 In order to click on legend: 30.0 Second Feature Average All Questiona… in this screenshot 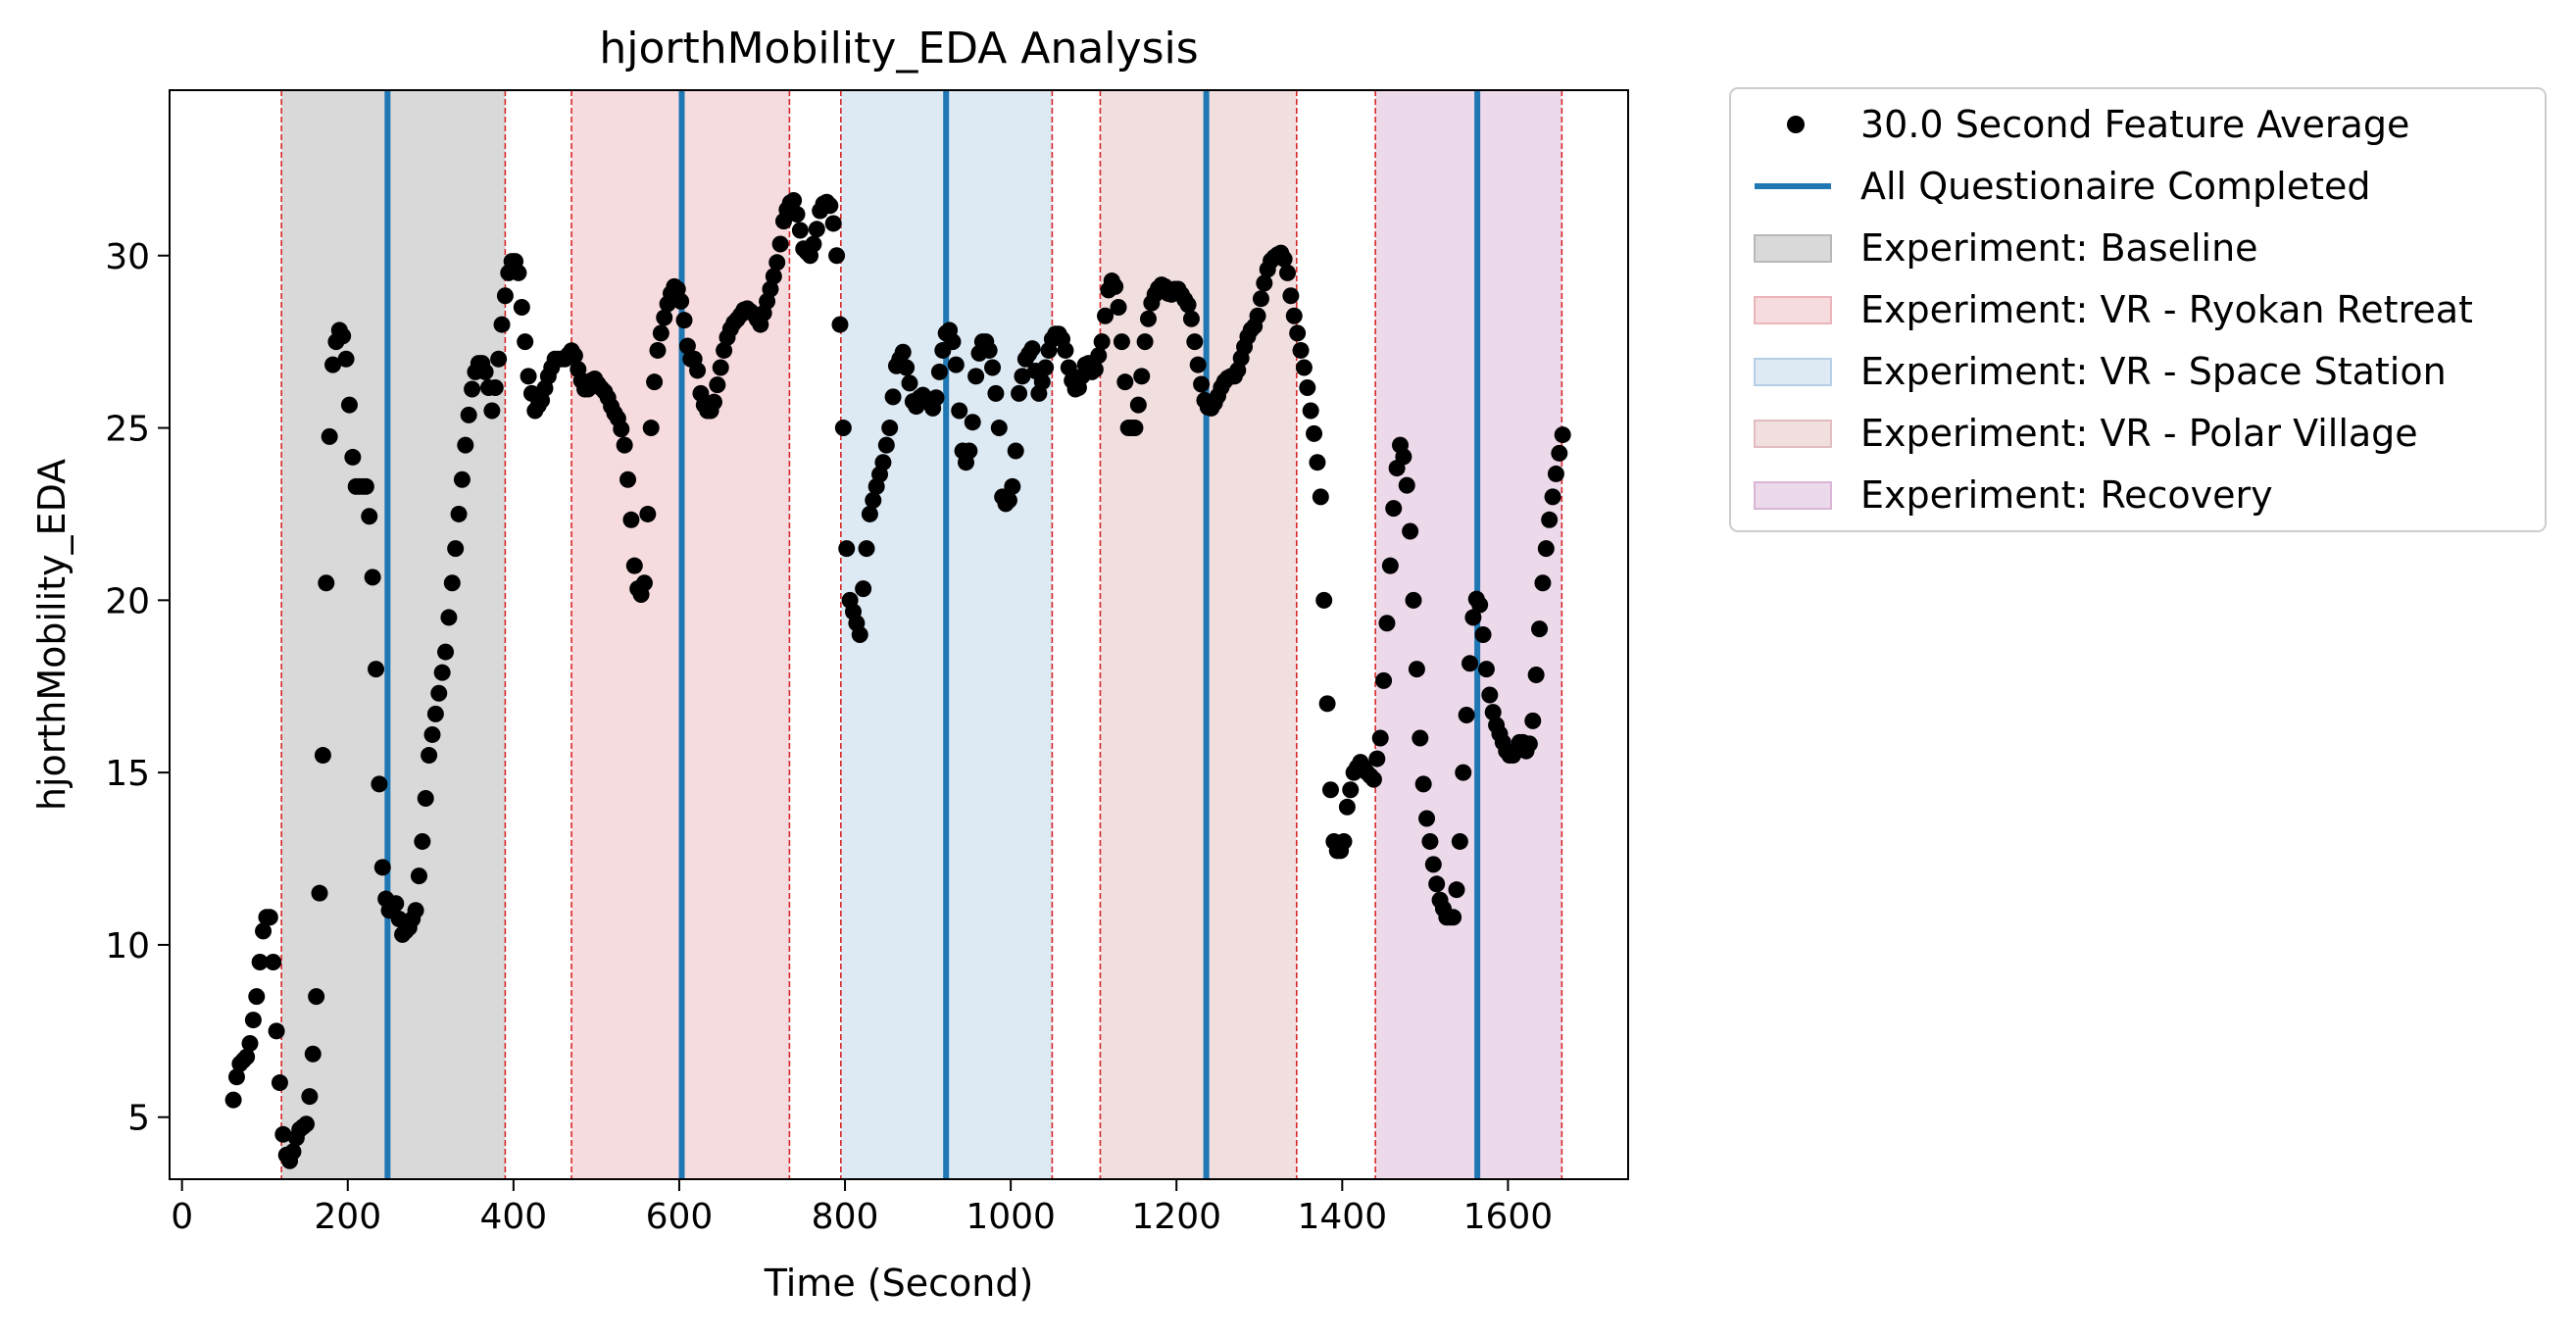, I will do `click(2138, 309)`.